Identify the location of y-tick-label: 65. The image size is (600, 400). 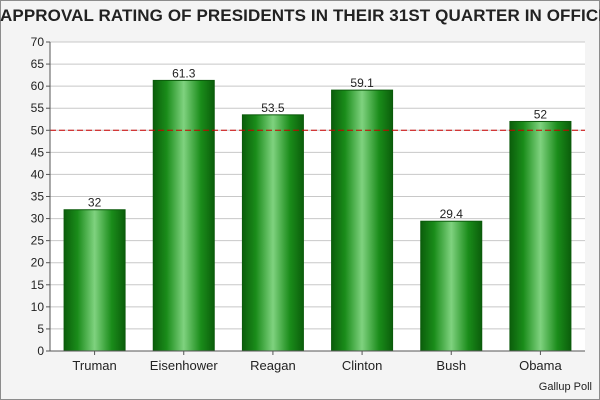
(38, 64).